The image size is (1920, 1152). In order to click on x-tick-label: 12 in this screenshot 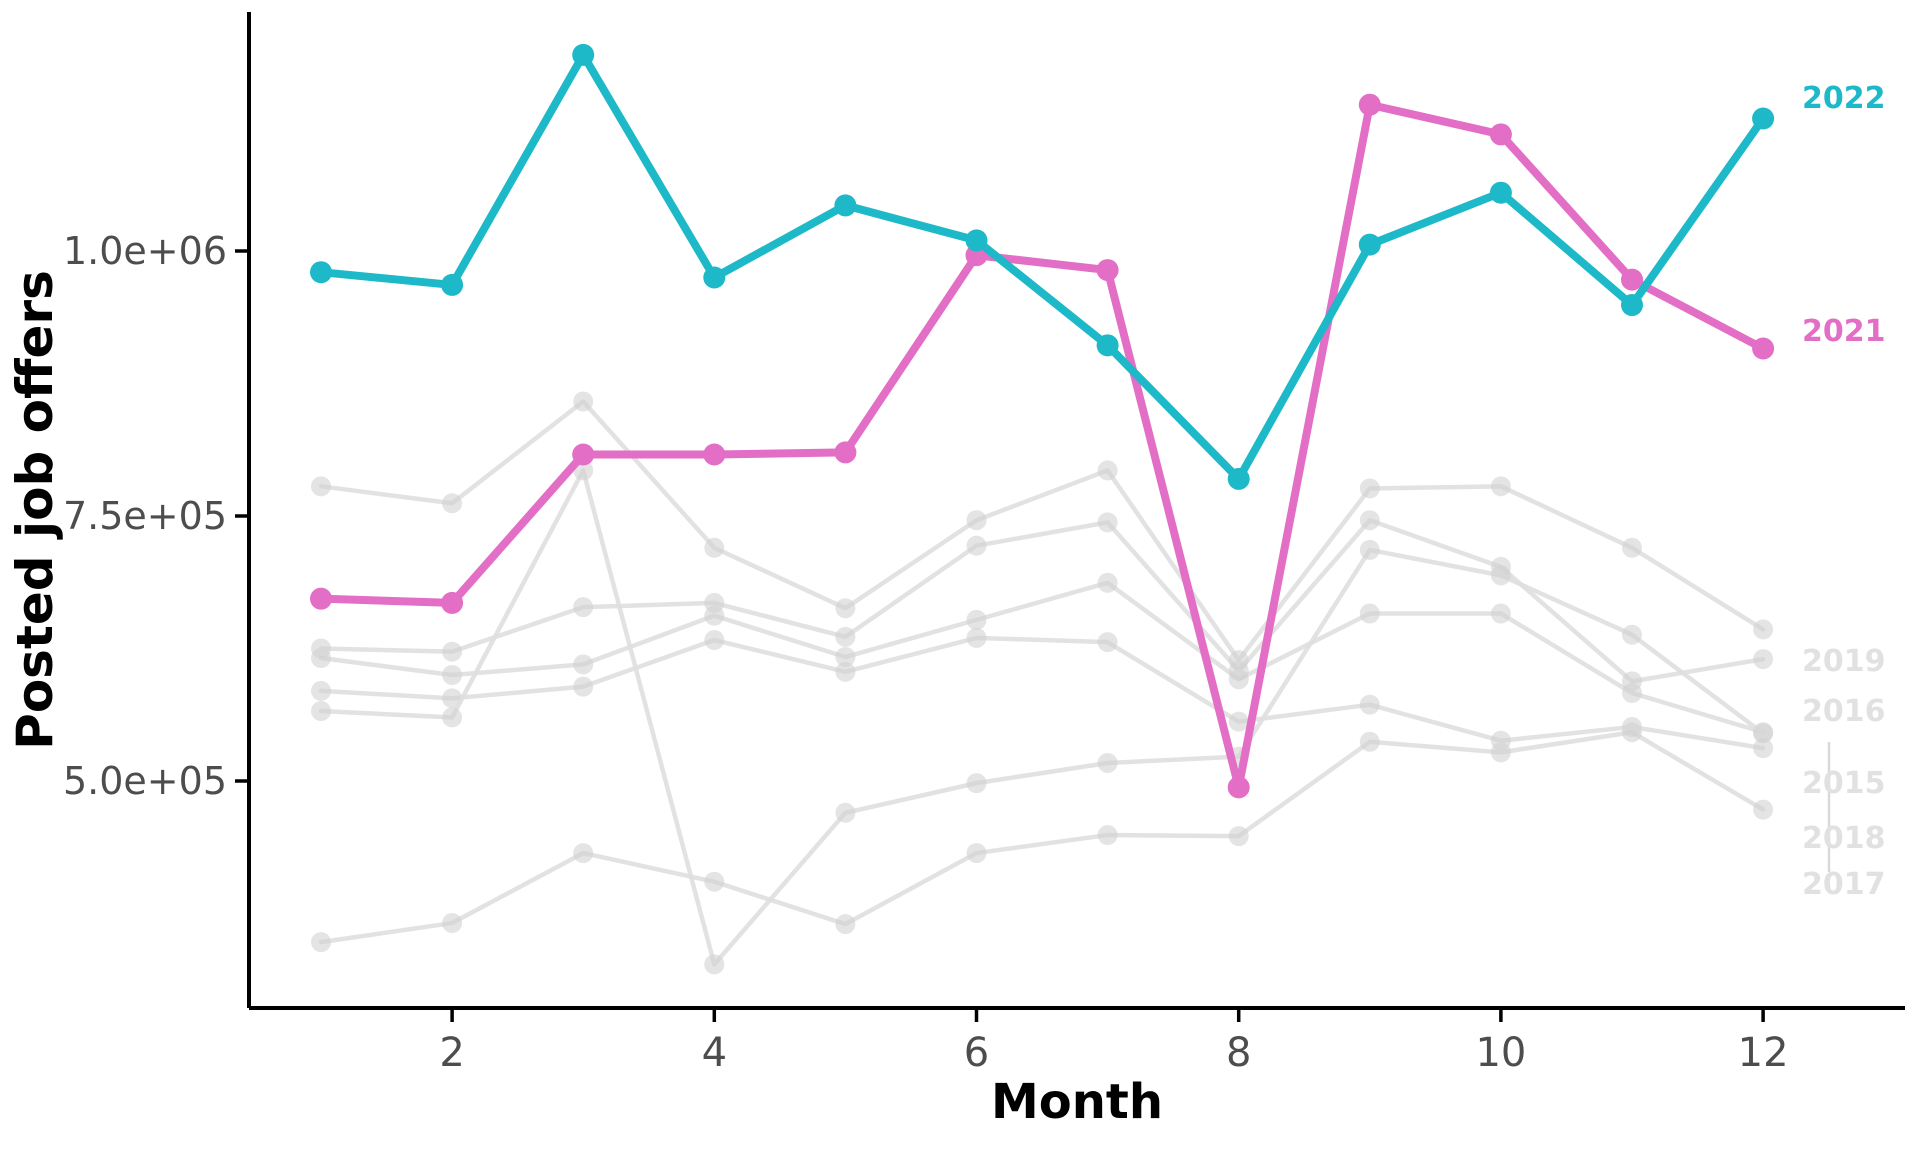, I will do `click(1763, 1053)`.